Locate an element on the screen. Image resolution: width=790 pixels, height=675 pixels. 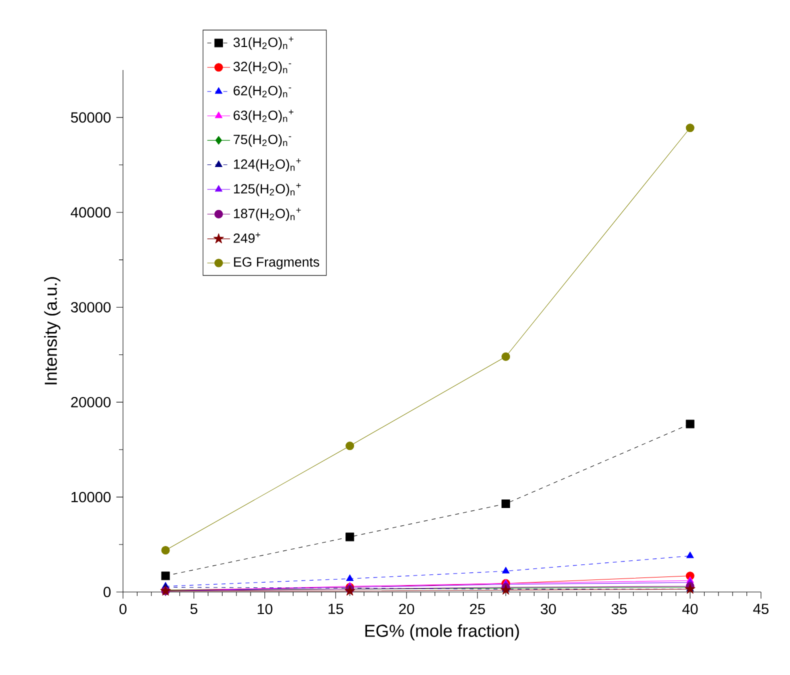
x-tick-label: 15 is located at coordinates (336, 609).